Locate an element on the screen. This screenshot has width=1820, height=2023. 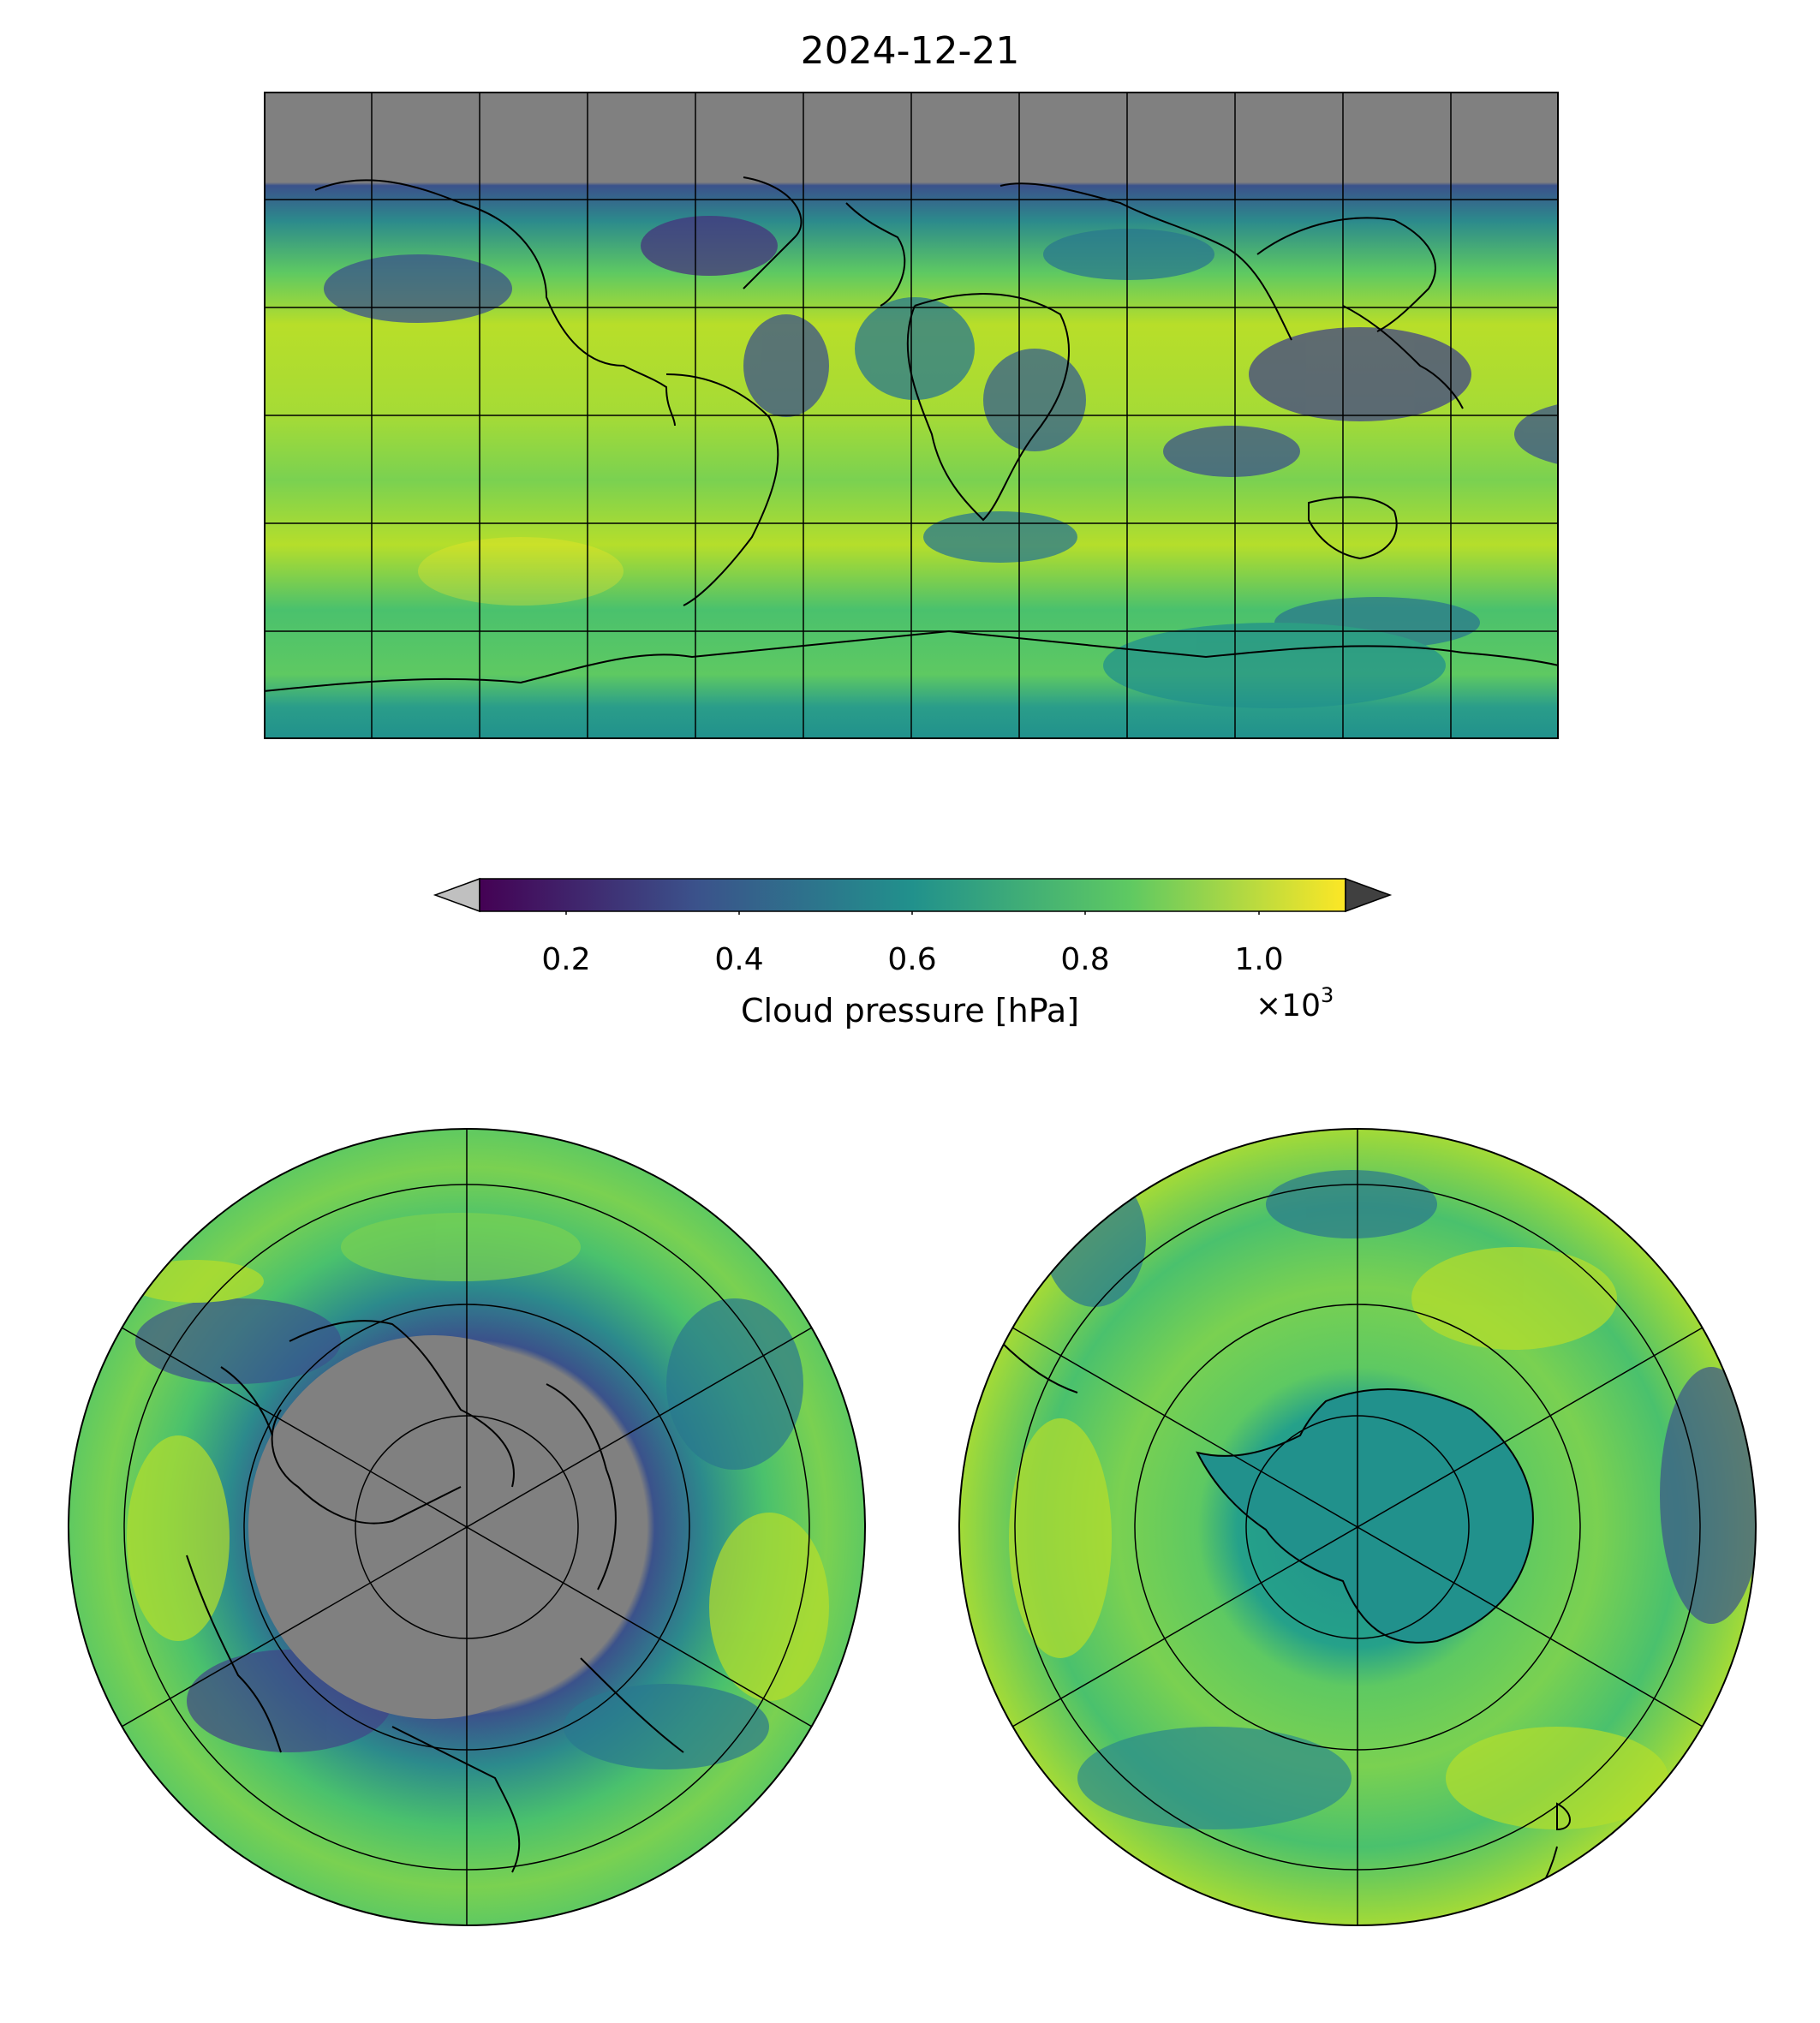
colorbar-over-extension is located at coordinates (1369, 895).